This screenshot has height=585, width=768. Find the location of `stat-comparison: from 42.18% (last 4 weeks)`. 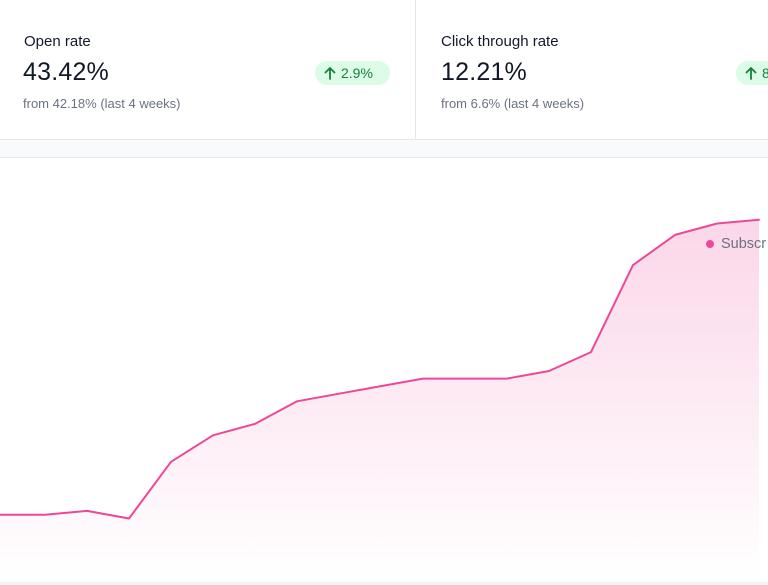

stat-comparison: from 42.18% (last 4 weeks) is located at coordinates (102, 103).